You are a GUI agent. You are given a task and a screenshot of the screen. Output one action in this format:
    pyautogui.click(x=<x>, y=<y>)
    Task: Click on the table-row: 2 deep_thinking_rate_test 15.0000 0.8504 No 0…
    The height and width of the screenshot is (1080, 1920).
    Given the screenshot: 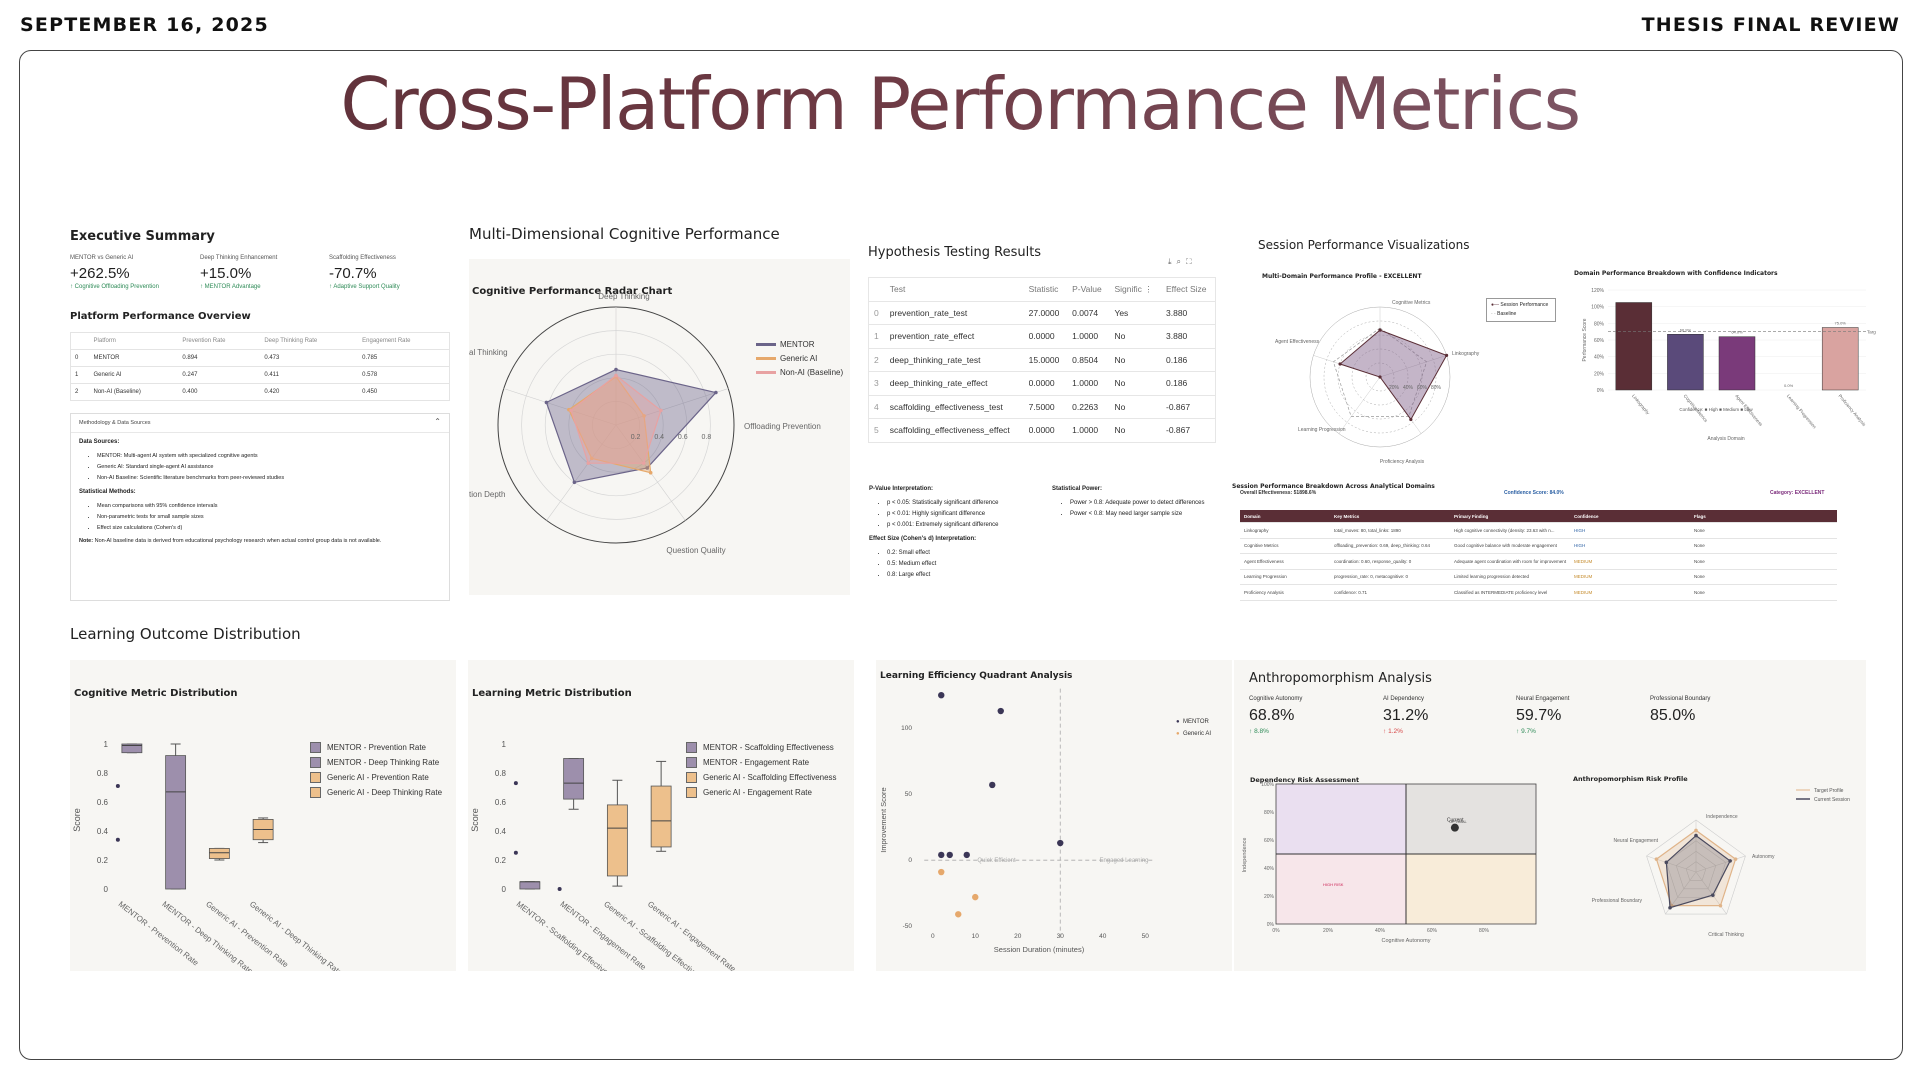 What is the action you would take?
    pyautogui.click(x=1042, y=360)
    